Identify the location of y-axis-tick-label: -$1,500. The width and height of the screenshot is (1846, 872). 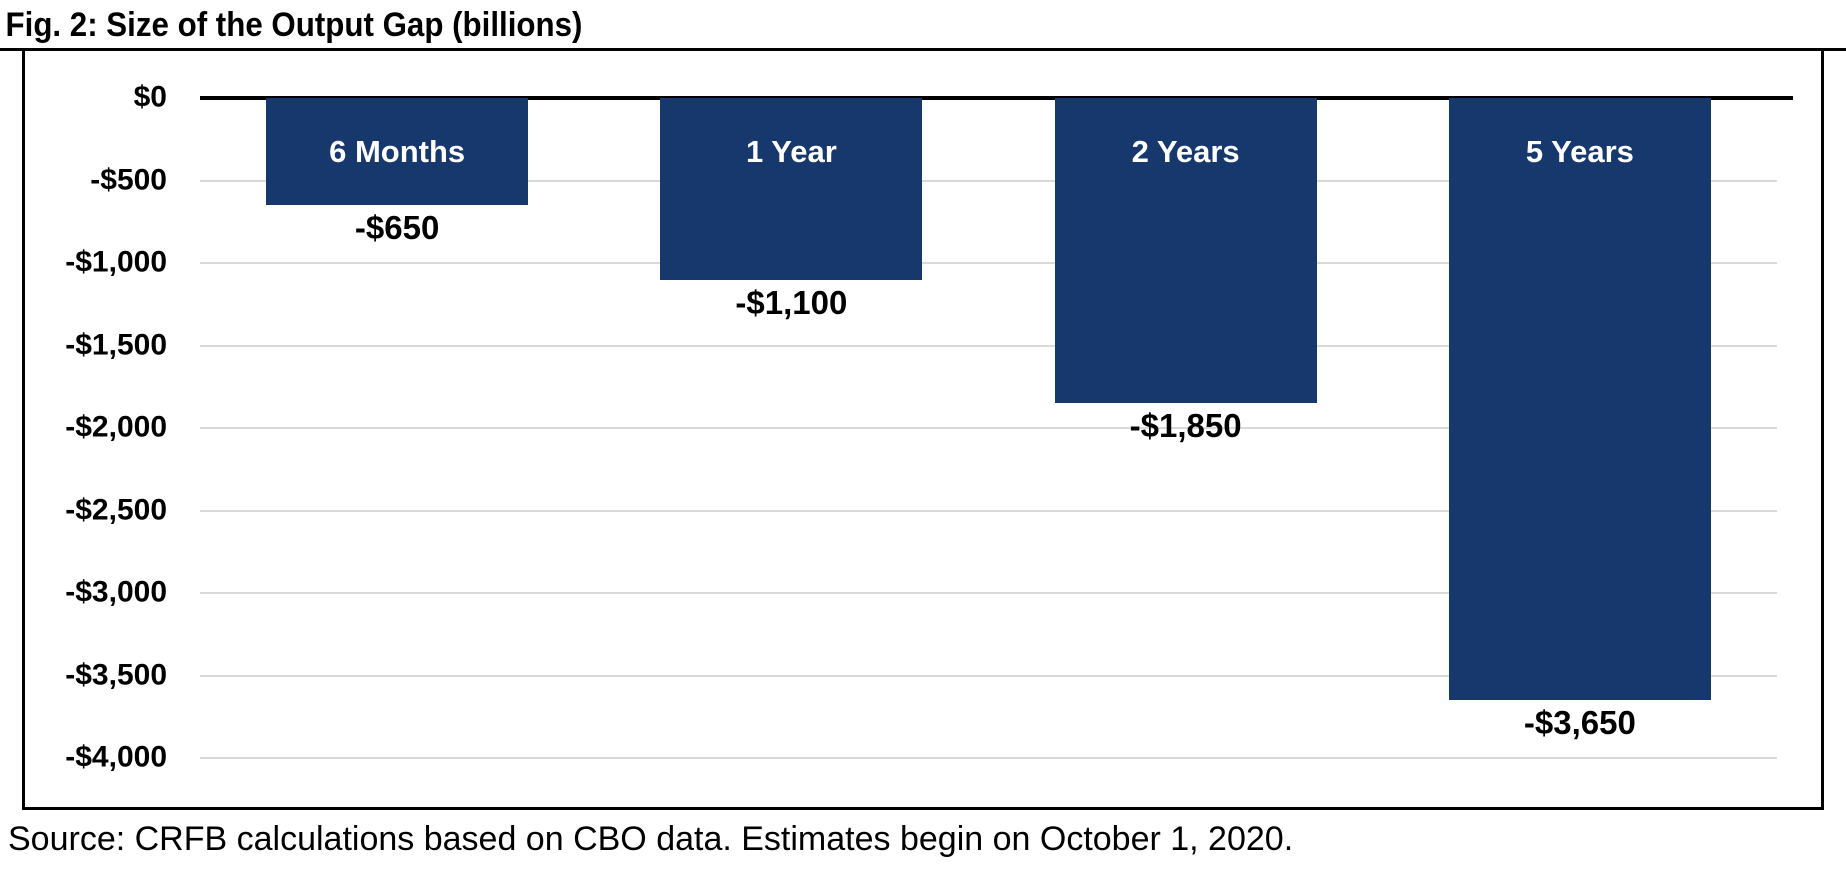
(116, 344).